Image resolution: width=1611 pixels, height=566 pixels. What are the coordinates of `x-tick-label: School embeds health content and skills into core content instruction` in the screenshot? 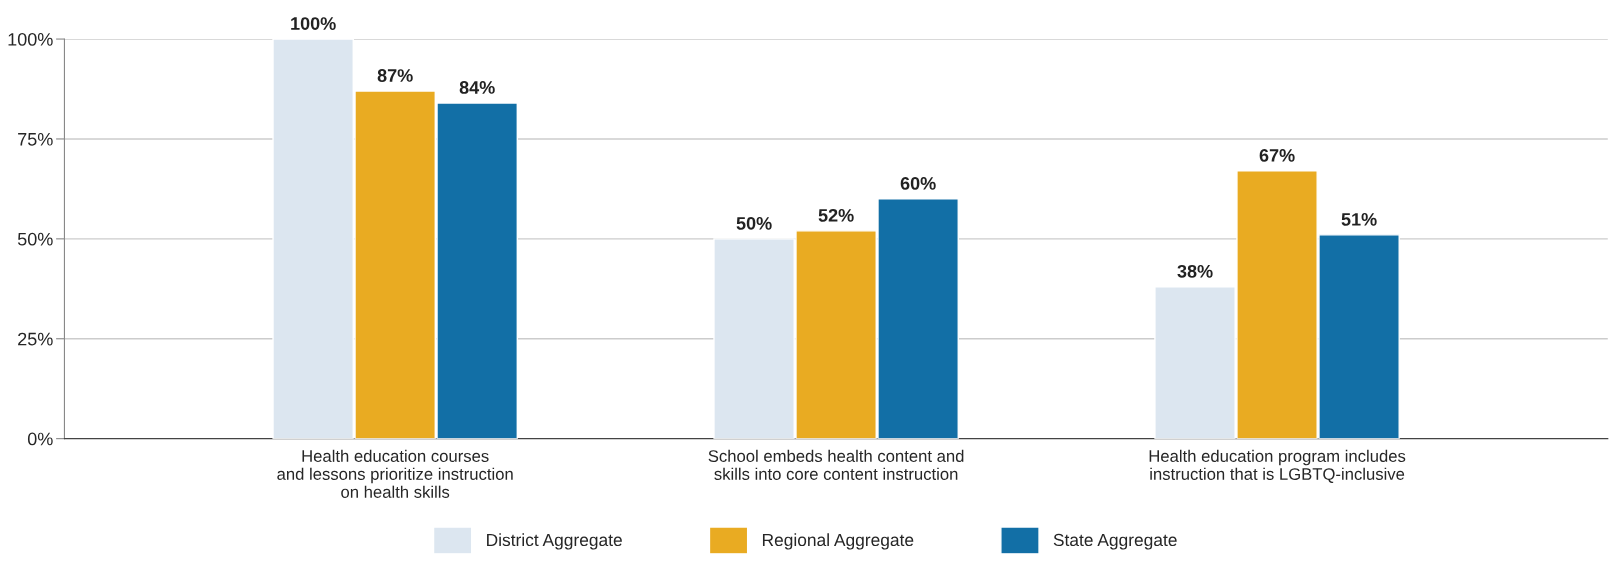 It's located at (836, 464).